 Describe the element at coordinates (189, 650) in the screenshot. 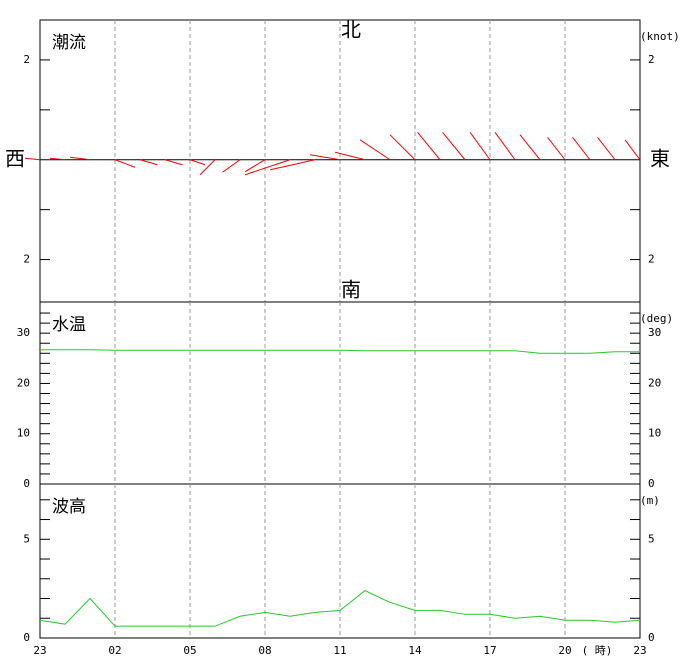

I see `x-tick-label: 05` at that location.